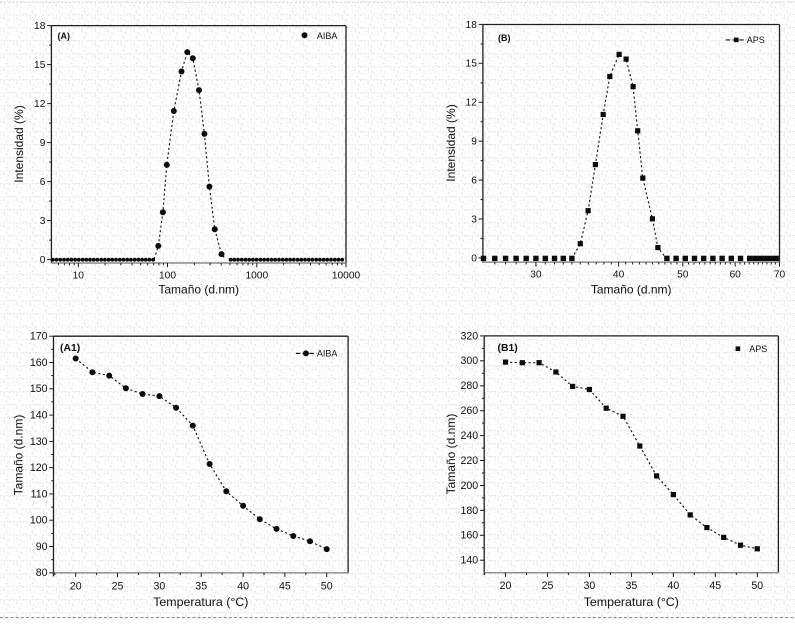 This screenshot has width=795, height=624. Describe the element at coordinates (39, 442) in the screenshot. I see `svg-text: 130` at that location.